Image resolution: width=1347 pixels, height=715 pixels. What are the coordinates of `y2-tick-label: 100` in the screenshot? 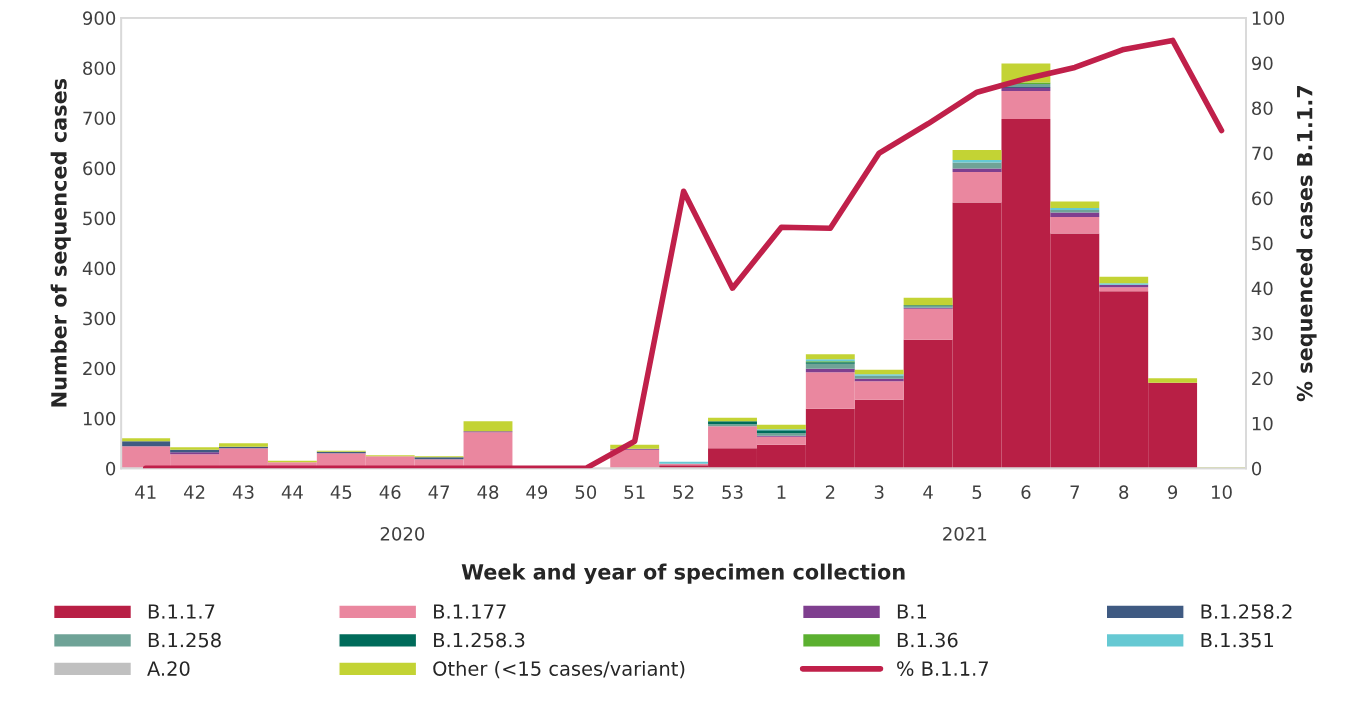 It's located at (1268, 18).